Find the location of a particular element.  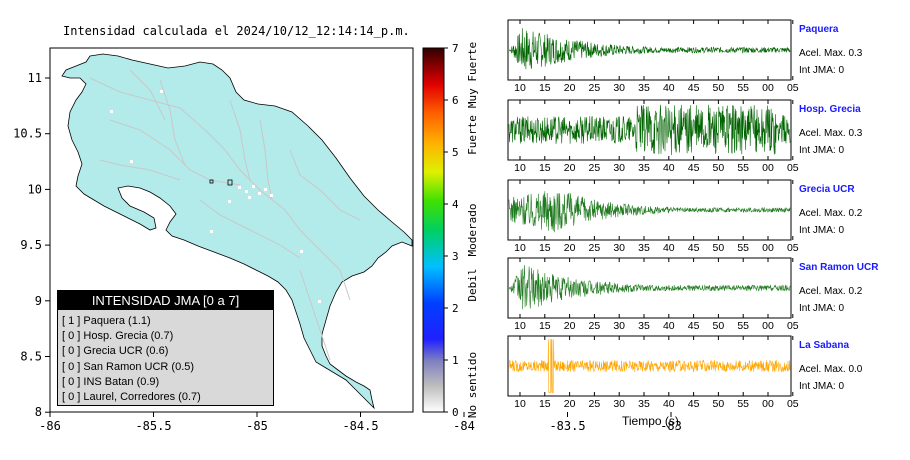

station-name: San Ramon UCR is located at coordinates (839, 267).